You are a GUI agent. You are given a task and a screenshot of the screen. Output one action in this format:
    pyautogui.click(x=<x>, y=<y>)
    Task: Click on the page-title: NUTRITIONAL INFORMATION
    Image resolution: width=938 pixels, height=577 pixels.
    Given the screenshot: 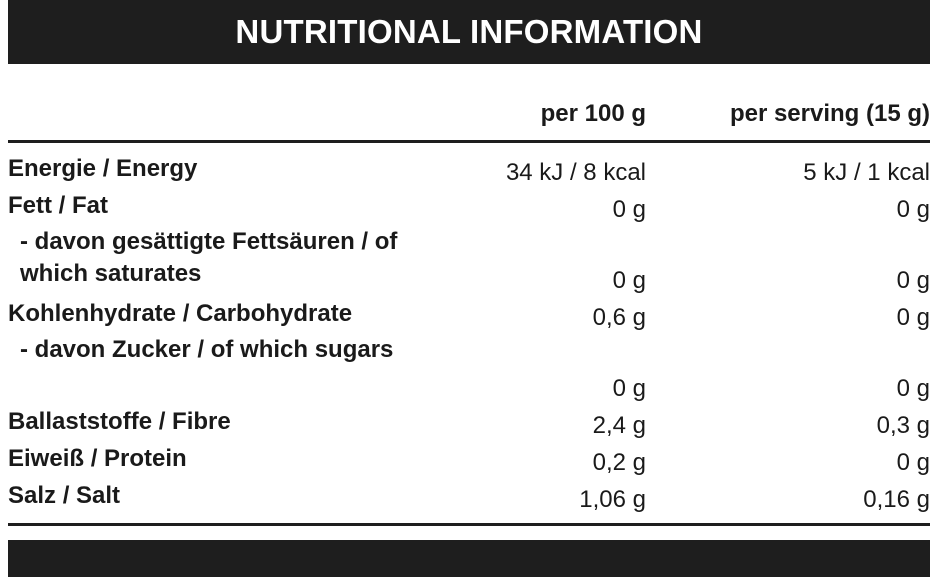 What is the action you would take?
    pyautogui.click(x=469, y=31)
    